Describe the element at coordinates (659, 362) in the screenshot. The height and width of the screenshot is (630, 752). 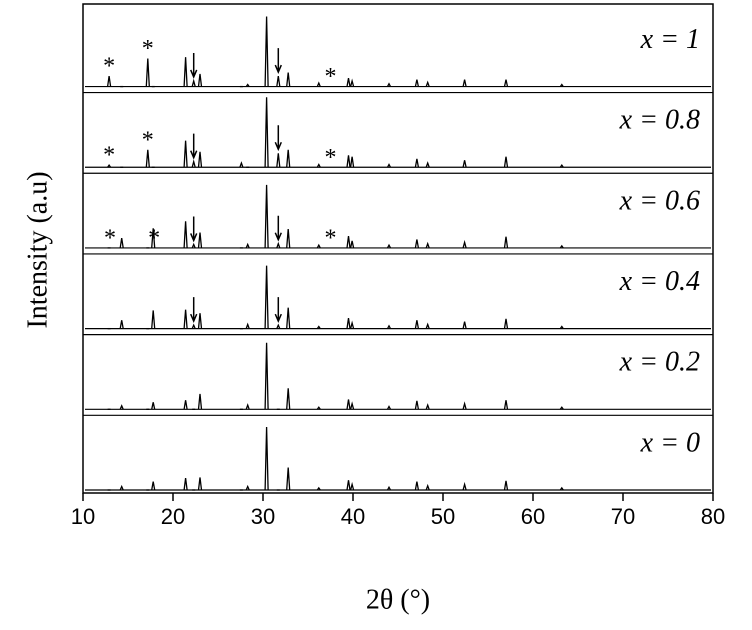
I see `series-label: x = 0.2` at that location.